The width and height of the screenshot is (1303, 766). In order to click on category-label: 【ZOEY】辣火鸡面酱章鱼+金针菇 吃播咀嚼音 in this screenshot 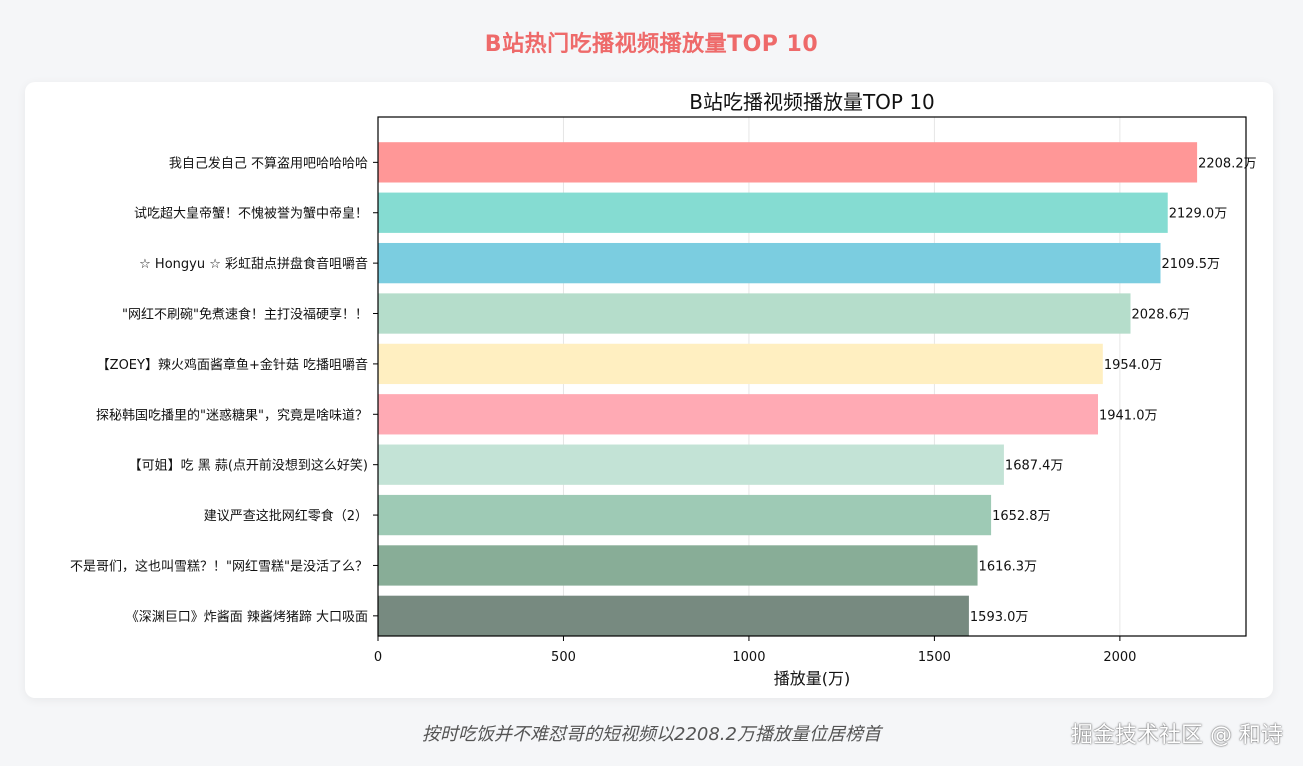, I will do `click(232, 365)`.